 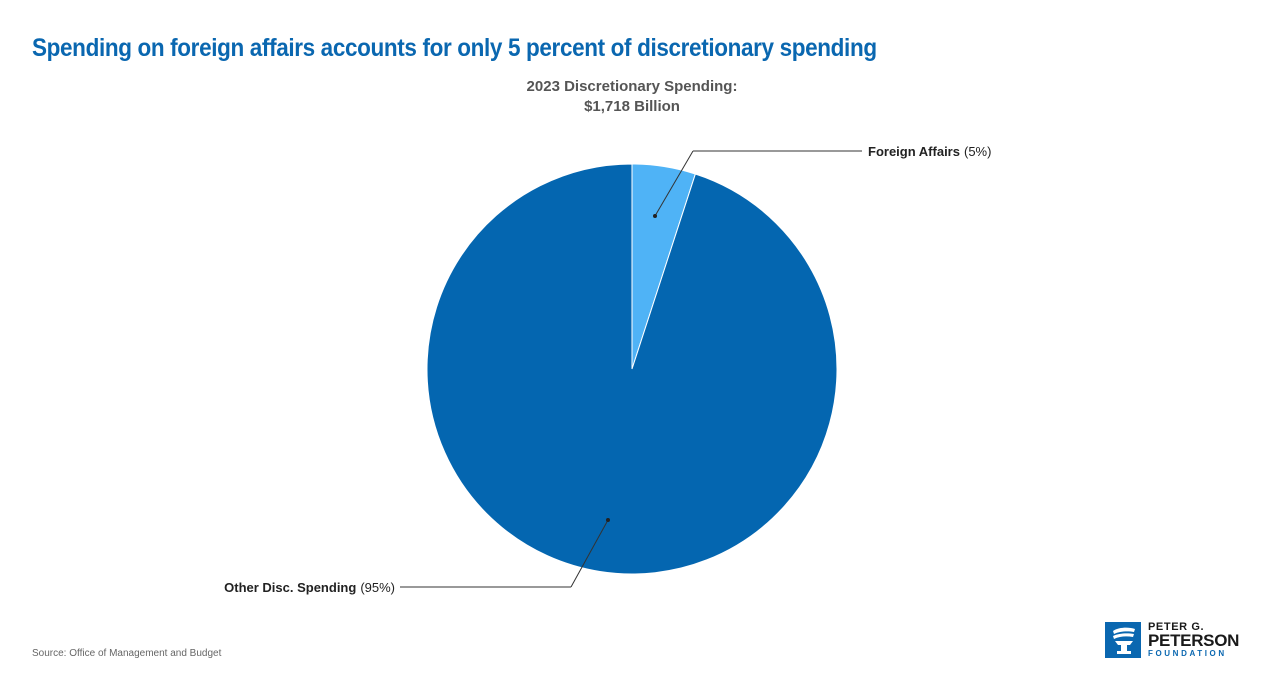 What do you see at coordinates (1176, 627) in the screenshot?
I see `logo-text-line-1: PETER G.` at bounding box center [1176, 627].